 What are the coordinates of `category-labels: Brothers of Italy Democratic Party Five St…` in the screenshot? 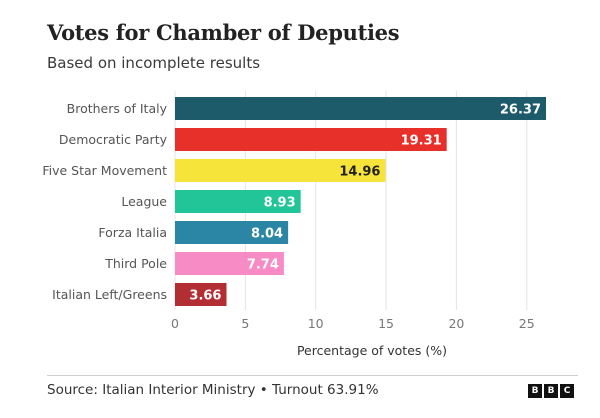 It's located at (104, 201).